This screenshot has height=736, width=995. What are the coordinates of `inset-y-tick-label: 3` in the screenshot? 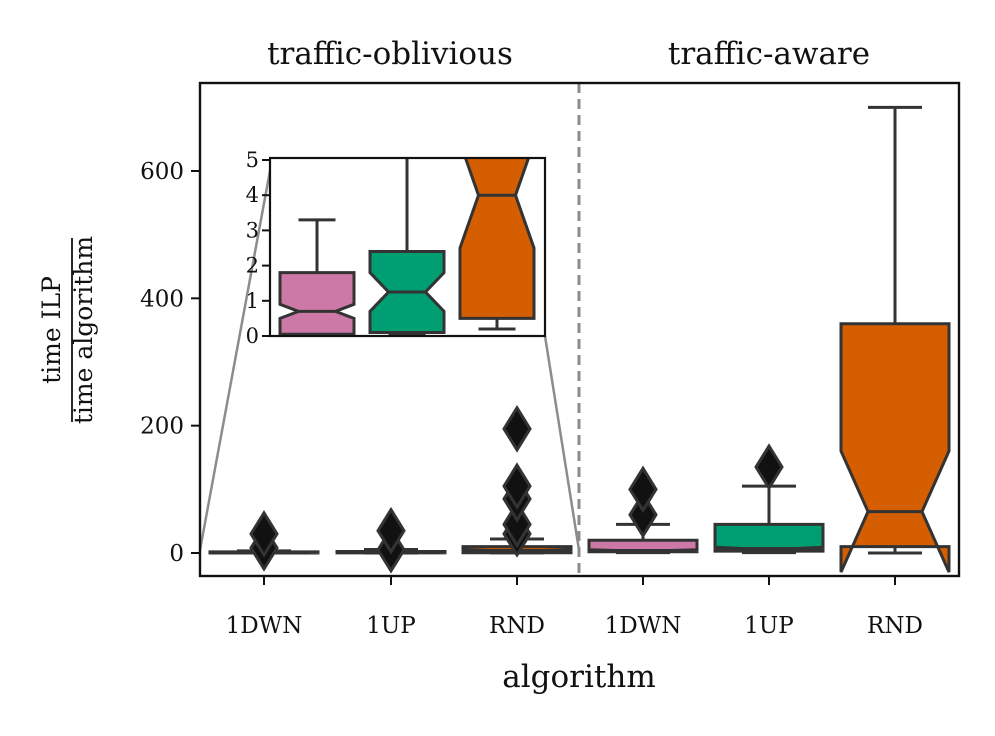 It's located at (252, 230).